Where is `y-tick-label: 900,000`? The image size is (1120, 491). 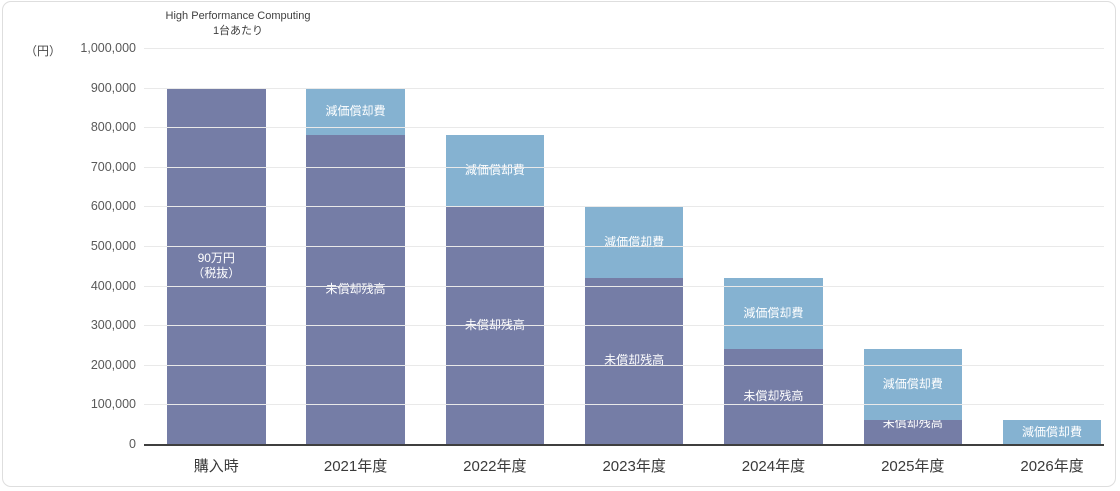 y-tick-label: 900,000 is located at coordinates (113, 87).